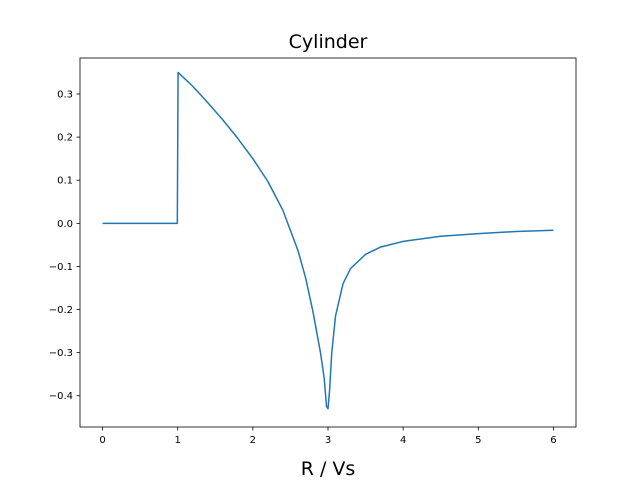  What do you see at coordinates (403, 440) in the screenshot?
I see `x-tick-label: 4` at bounding box center [403, 440].